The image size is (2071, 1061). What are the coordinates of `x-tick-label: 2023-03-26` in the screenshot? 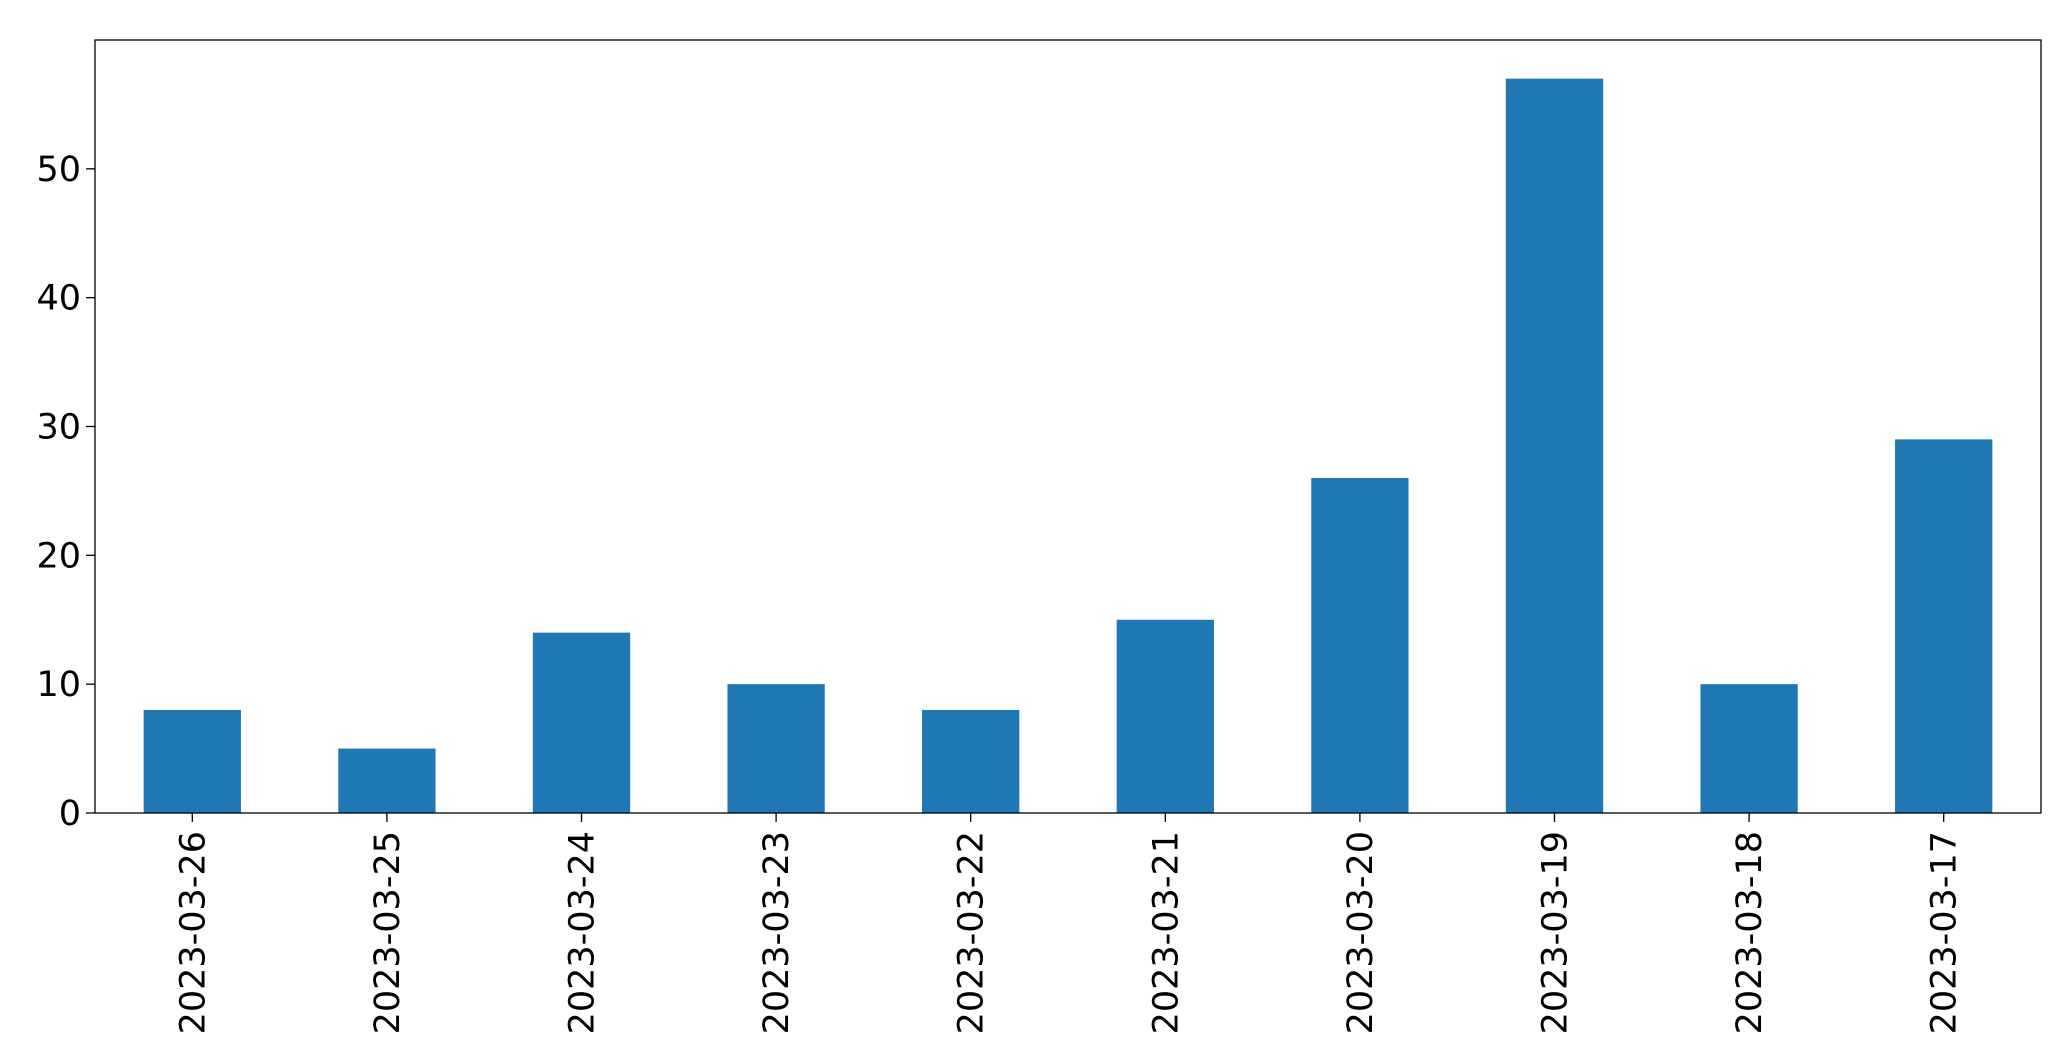 It's located at (193, 932).